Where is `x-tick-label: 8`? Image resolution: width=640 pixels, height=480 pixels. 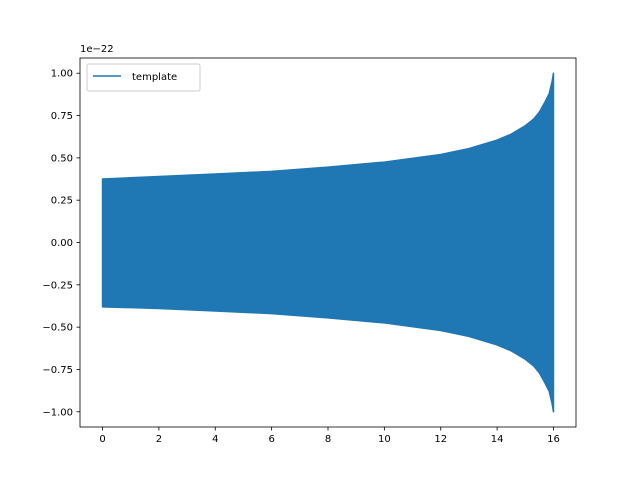 x-tick-label: 8 is located at coordinates (328, 439).